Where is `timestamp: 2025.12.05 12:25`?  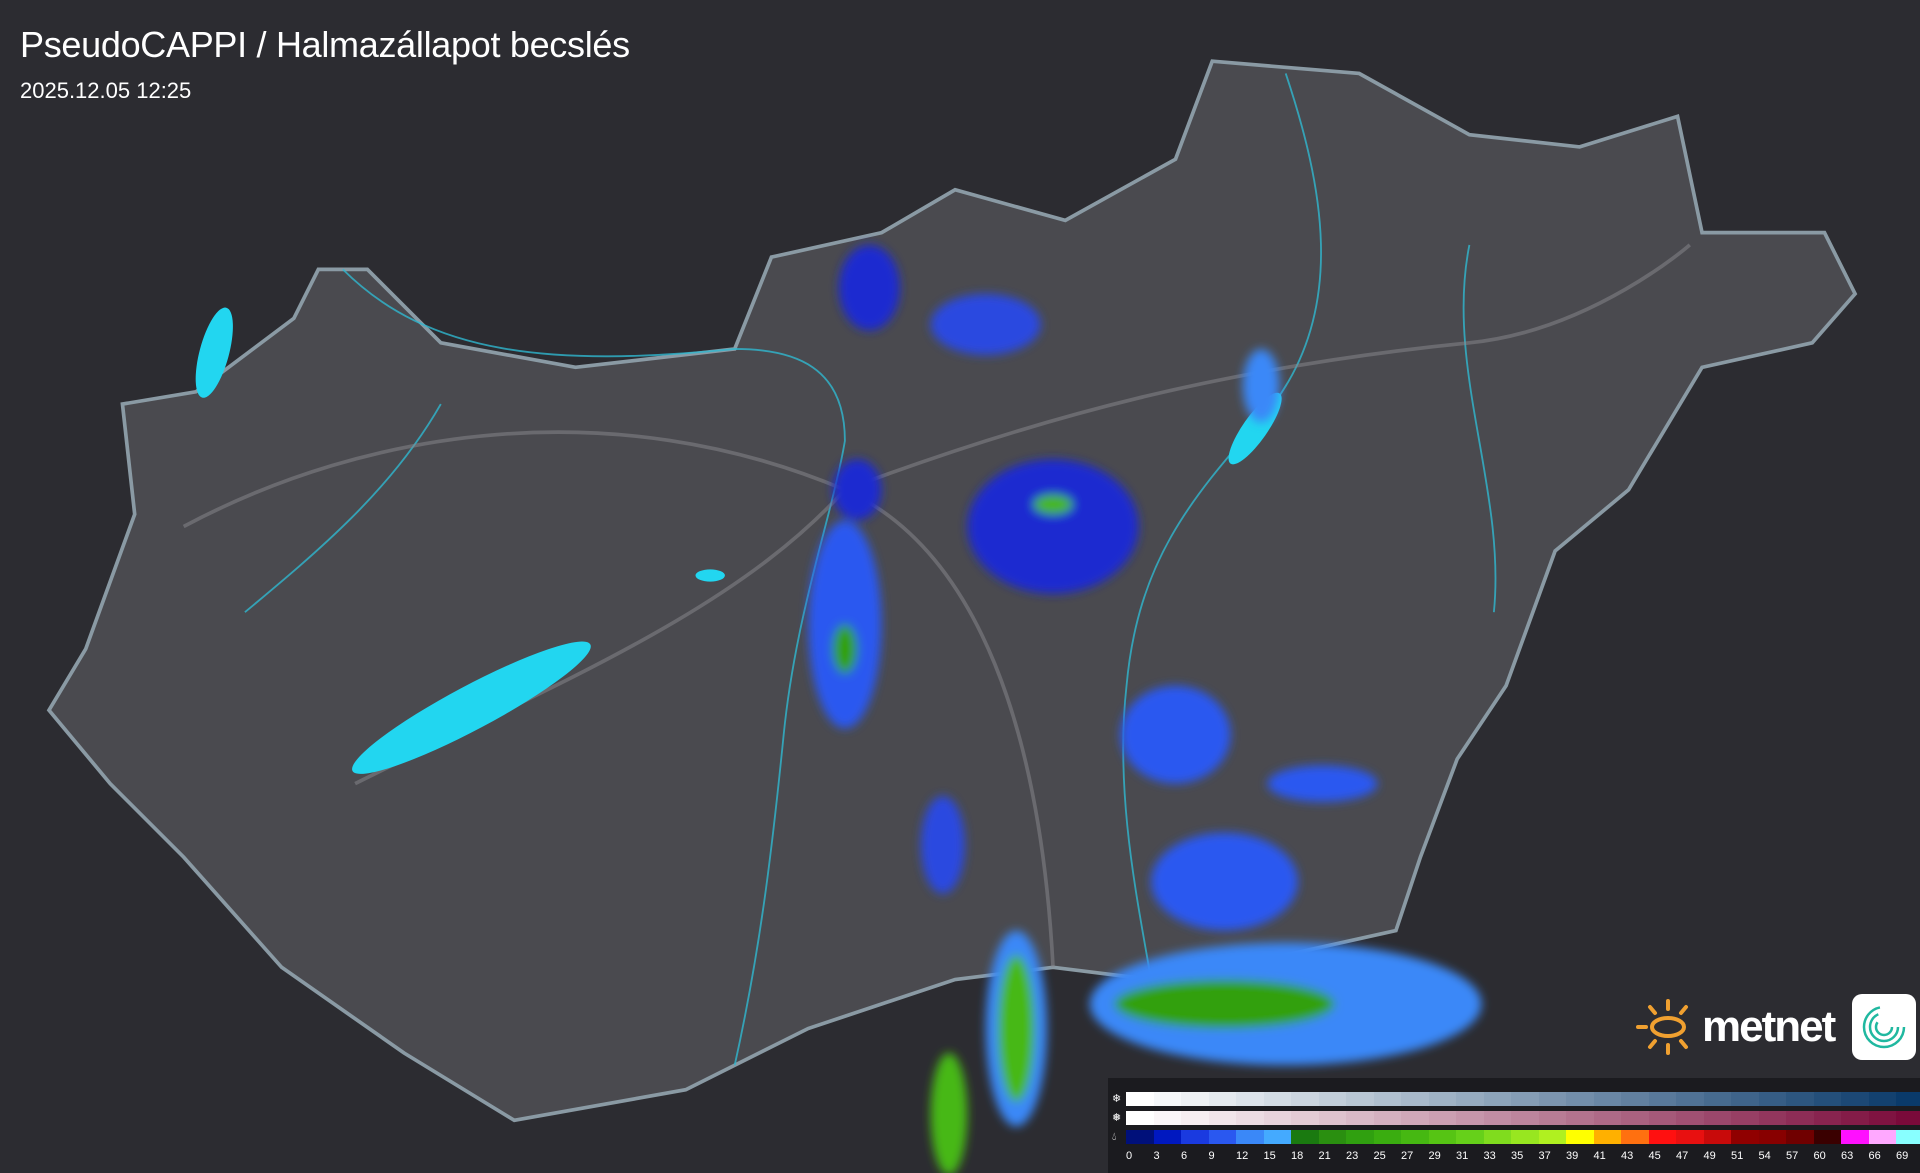 timestamp: 2025.12.05 12:25 is located at coordinates (106, 90).